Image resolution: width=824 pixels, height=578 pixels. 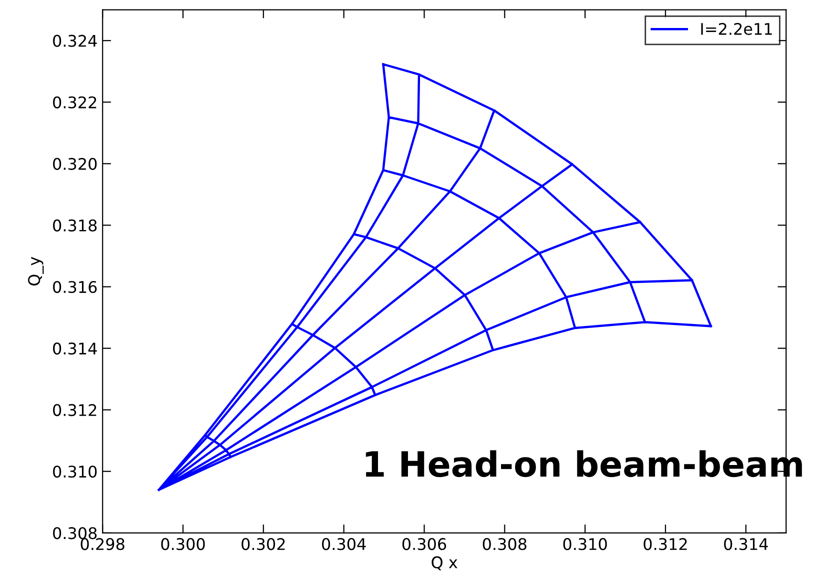 I want to click on x-tick-label: 0.298, so click(x=102, y=544).